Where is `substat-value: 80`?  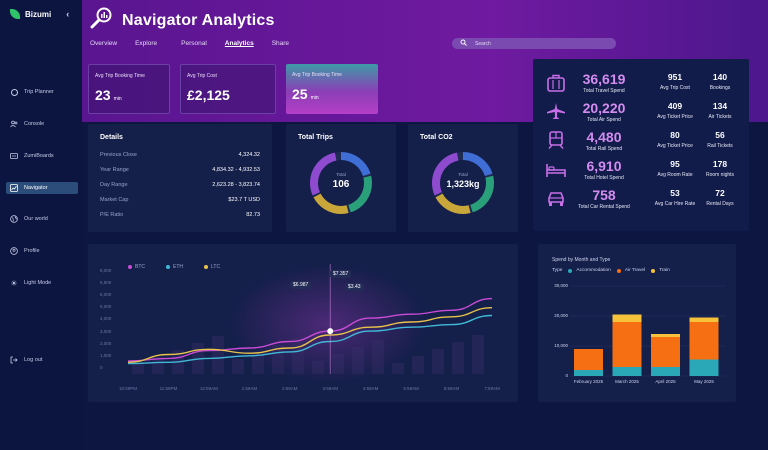
substat-value: 80 is located at coordinates (675, 135).